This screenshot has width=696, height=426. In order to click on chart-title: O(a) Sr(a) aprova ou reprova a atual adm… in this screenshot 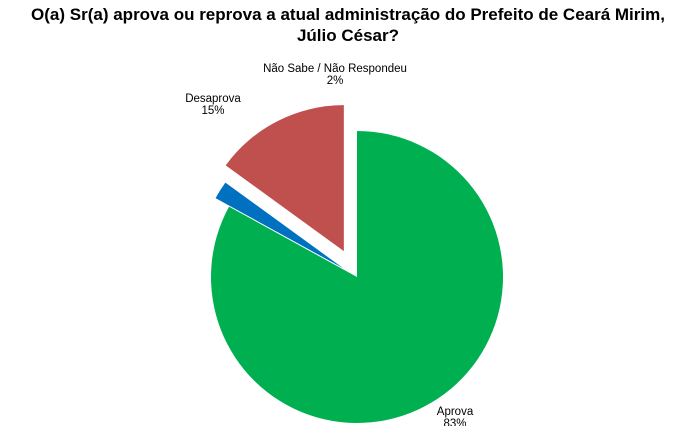, I will do `click(348, 25)`.